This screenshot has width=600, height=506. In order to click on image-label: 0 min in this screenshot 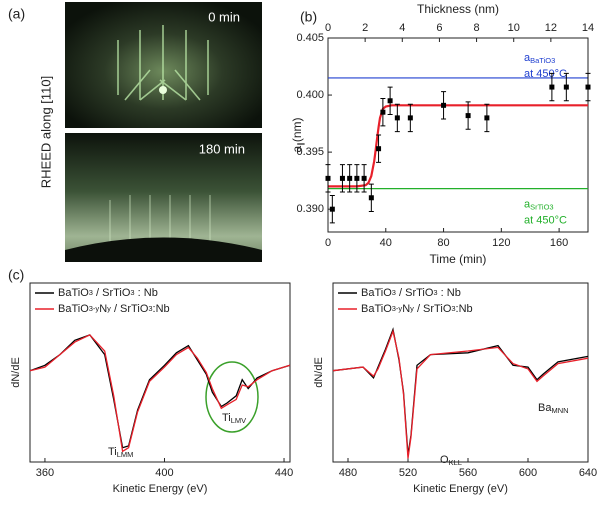, I will do `click(224, 16)`.